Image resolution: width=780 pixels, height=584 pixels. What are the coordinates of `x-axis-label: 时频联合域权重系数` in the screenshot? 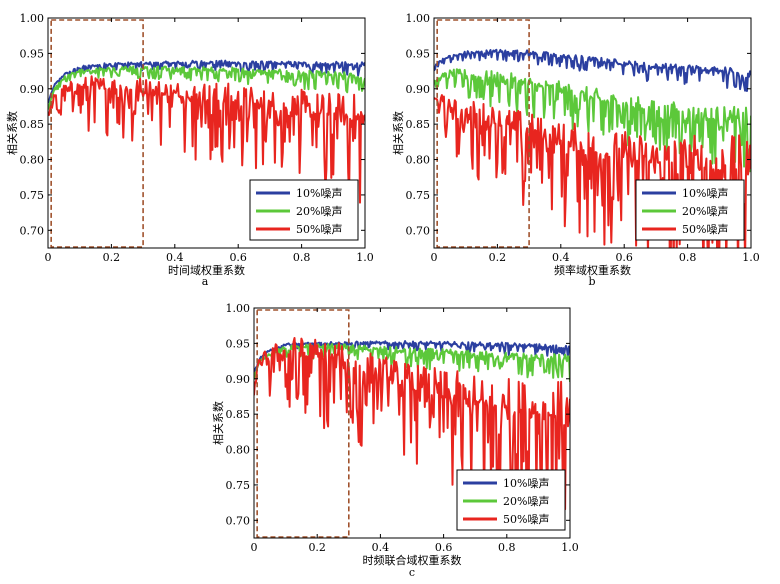 It's located at (412, 560).